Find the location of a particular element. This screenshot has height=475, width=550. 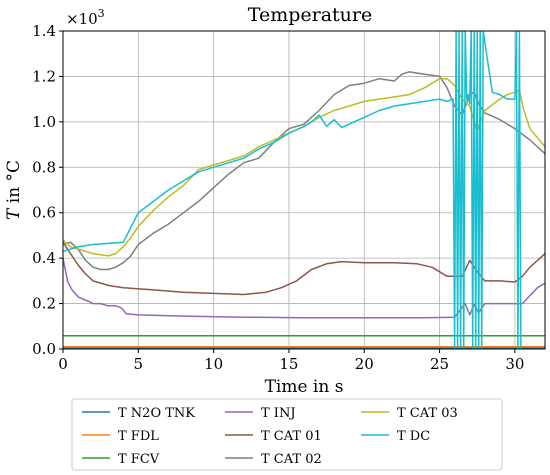

y-axis-title-unit: in °C is located at coordinates (14, 184).